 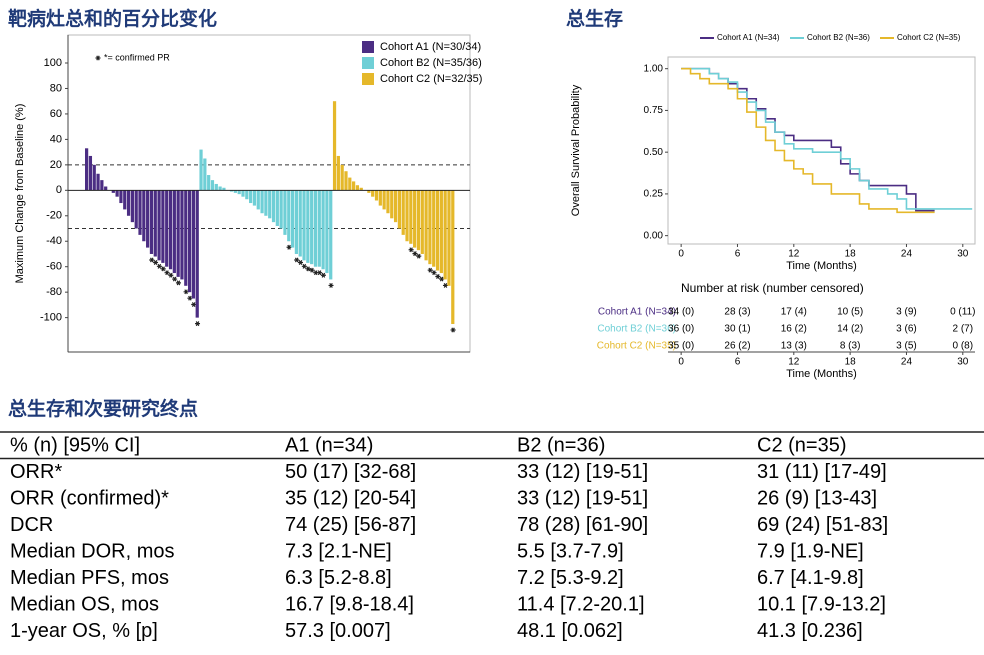 I want to click on risk-cell: 3 (5), so click(x=906, y=346).